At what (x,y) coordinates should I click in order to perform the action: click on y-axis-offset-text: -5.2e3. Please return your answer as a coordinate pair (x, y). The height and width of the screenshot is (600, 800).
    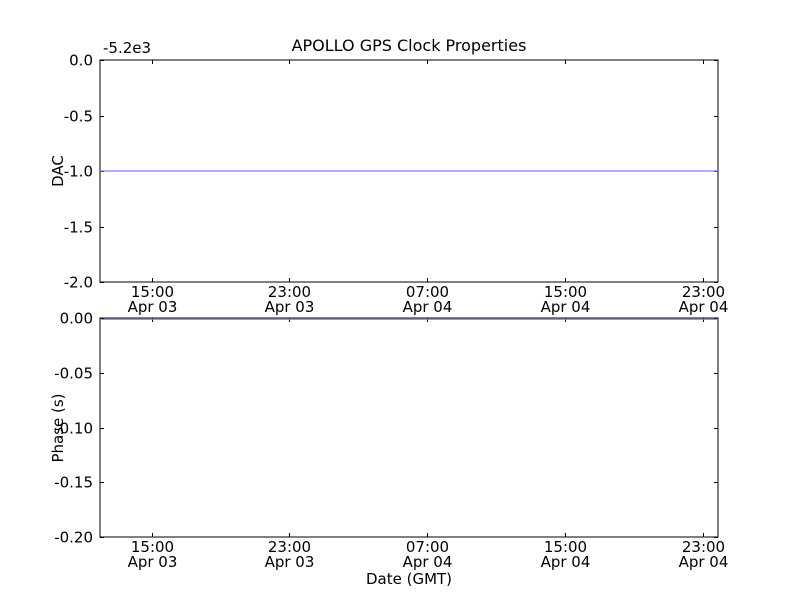
    Looking at the image, I should click on (127, 48).